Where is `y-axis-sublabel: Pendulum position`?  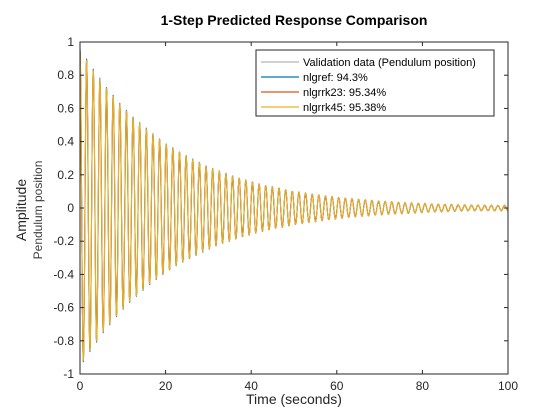
y-axis-sublabel: Pendulum position is located at coordinates (38, 210).